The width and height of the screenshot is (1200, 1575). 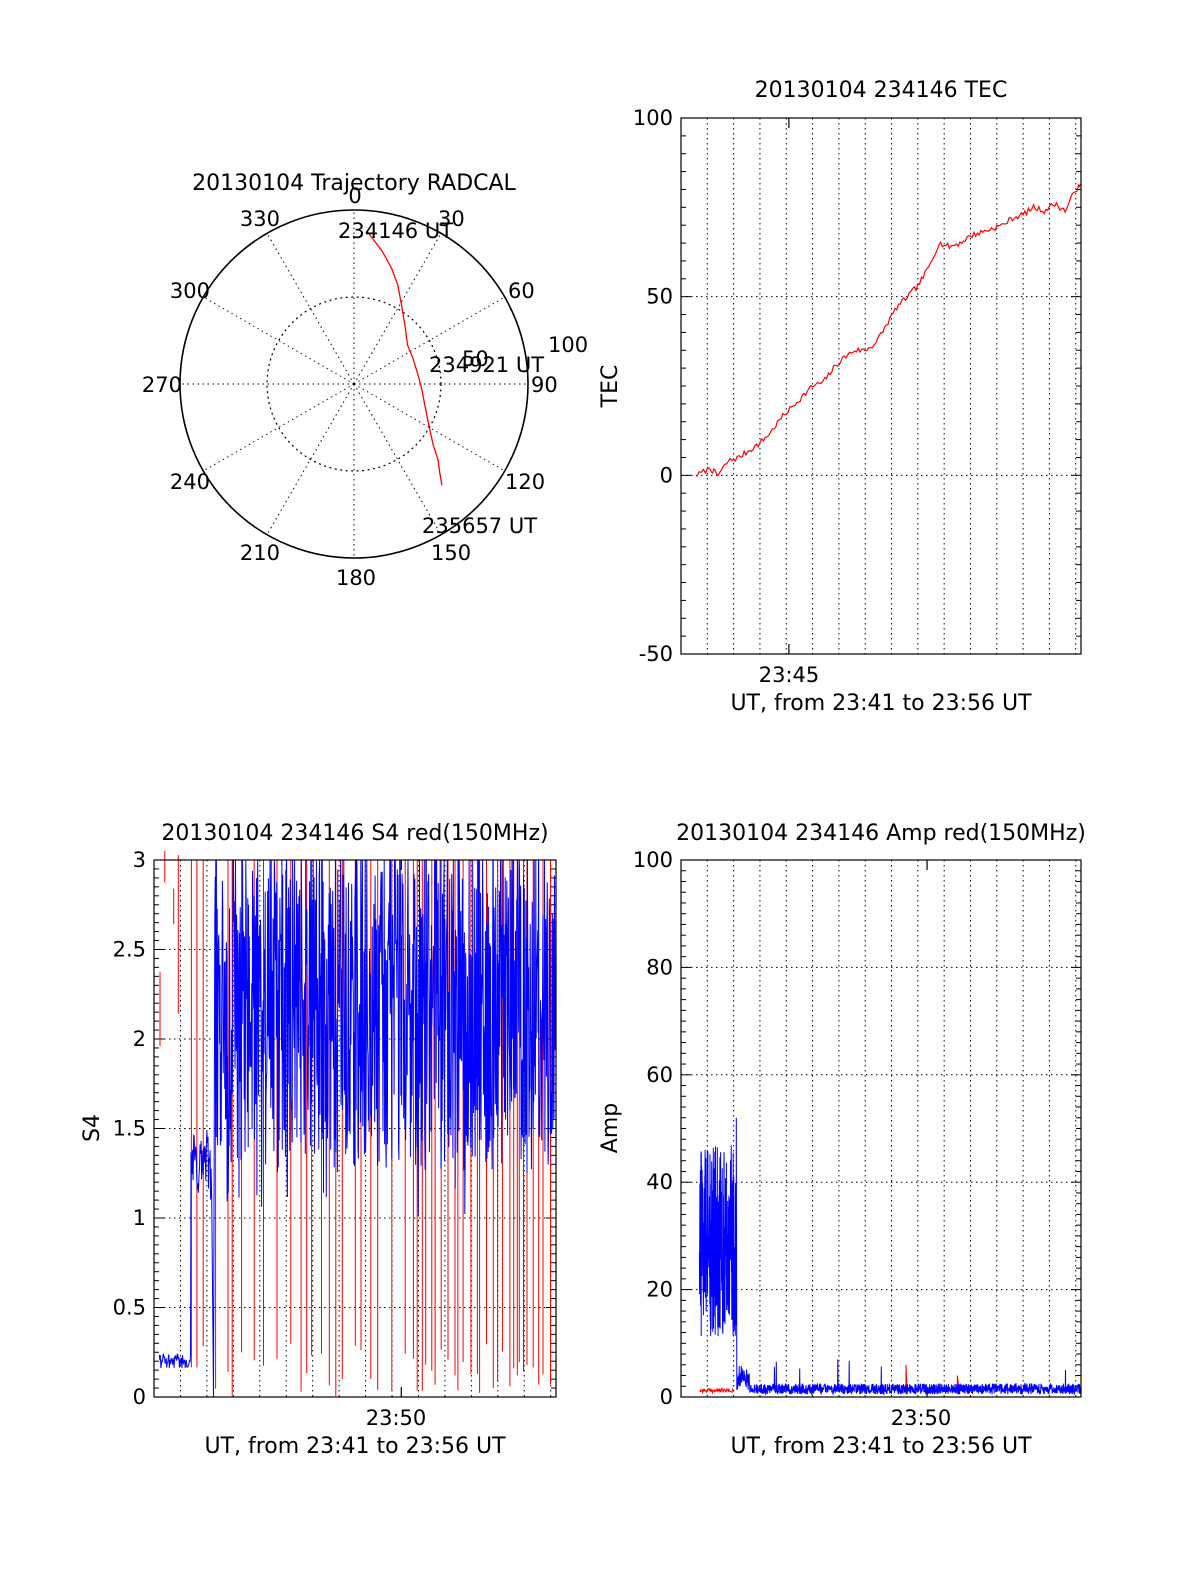 I want to click on amp-grid, so click(x=881, y=1128).